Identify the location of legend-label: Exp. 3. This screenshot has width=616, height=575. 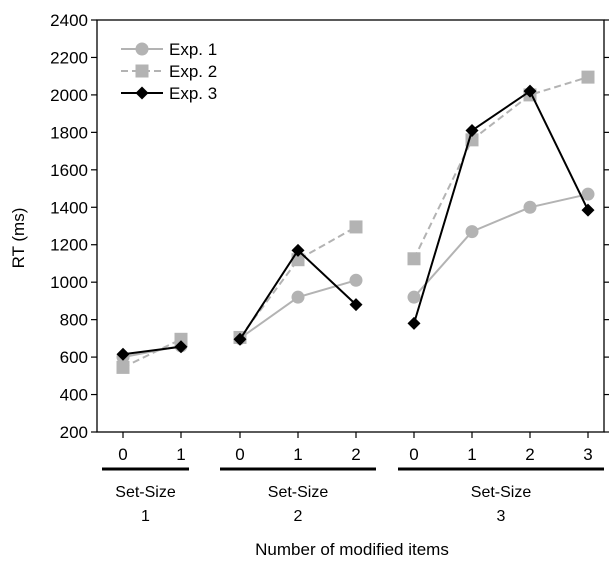
(193, 93).